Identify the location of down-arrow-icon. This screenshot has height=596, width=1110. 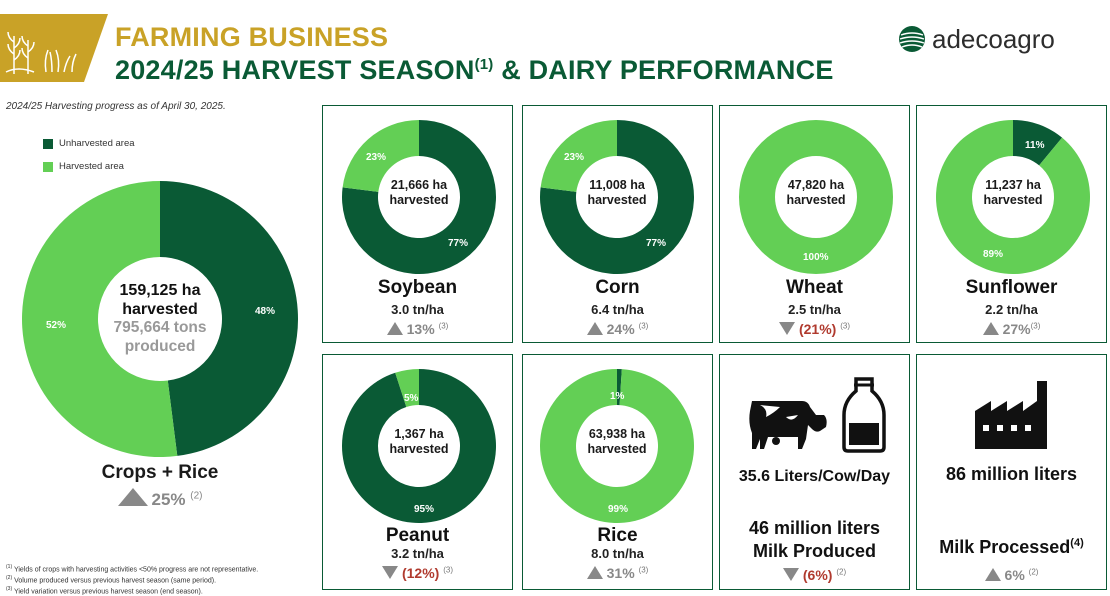
(790, 574).